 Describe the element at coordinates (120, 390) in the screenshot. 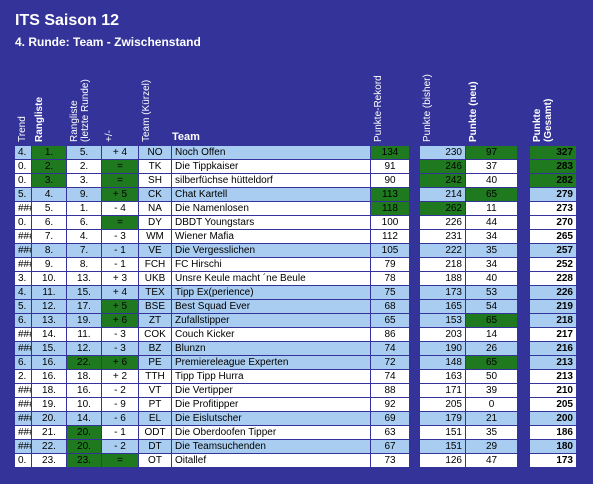

I see `table-cell: - 2` at that location.